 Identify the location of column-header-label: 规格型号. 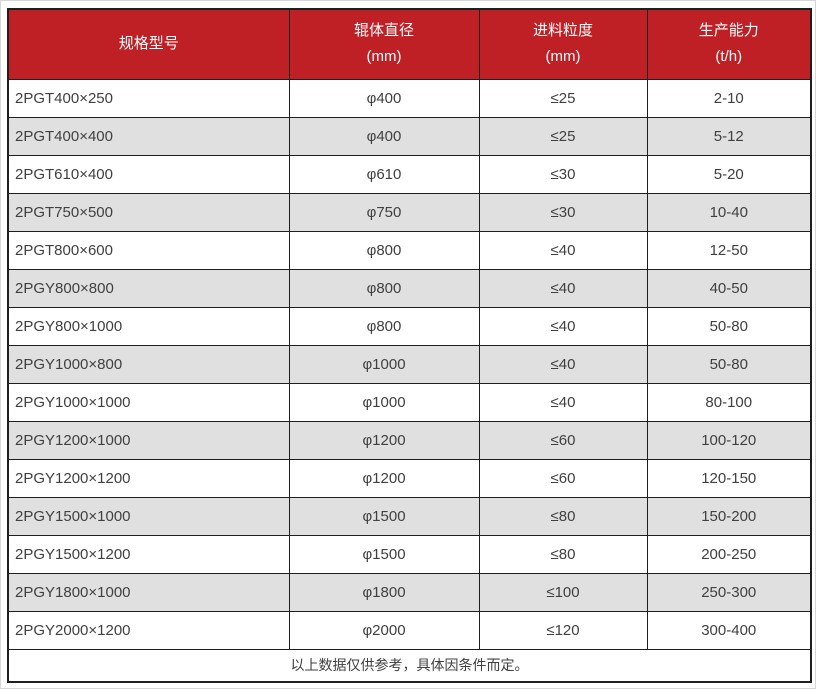
(148, 44).